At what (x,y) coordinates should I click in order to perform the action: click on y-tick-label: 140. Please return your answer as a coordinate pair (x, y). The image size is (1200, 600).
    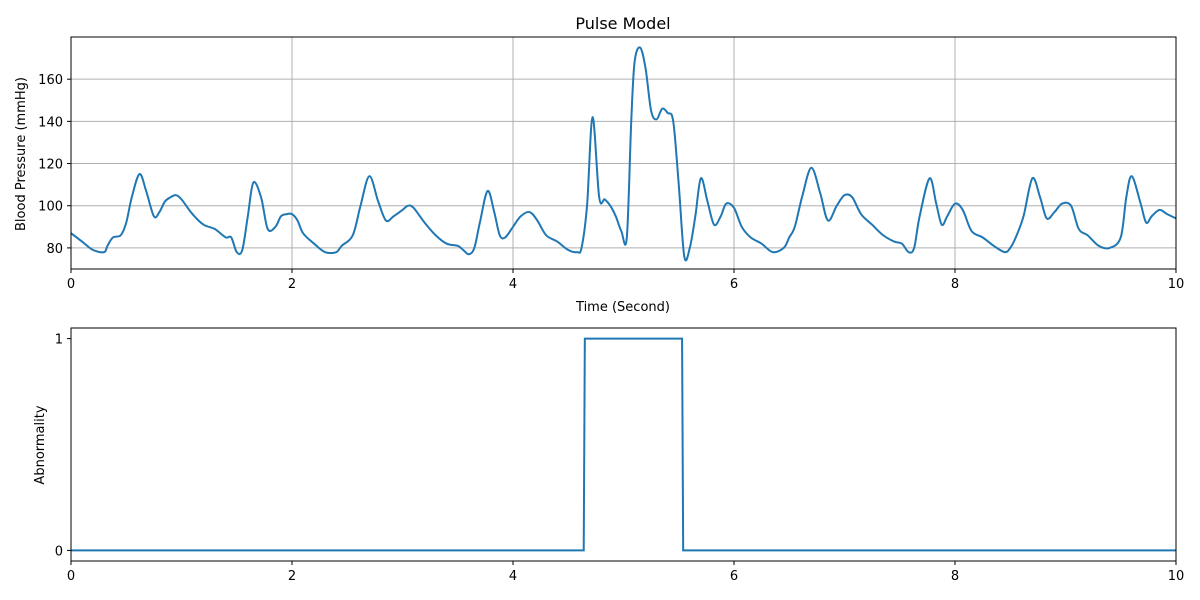
    Looking at the image, I should click on (50, 122).